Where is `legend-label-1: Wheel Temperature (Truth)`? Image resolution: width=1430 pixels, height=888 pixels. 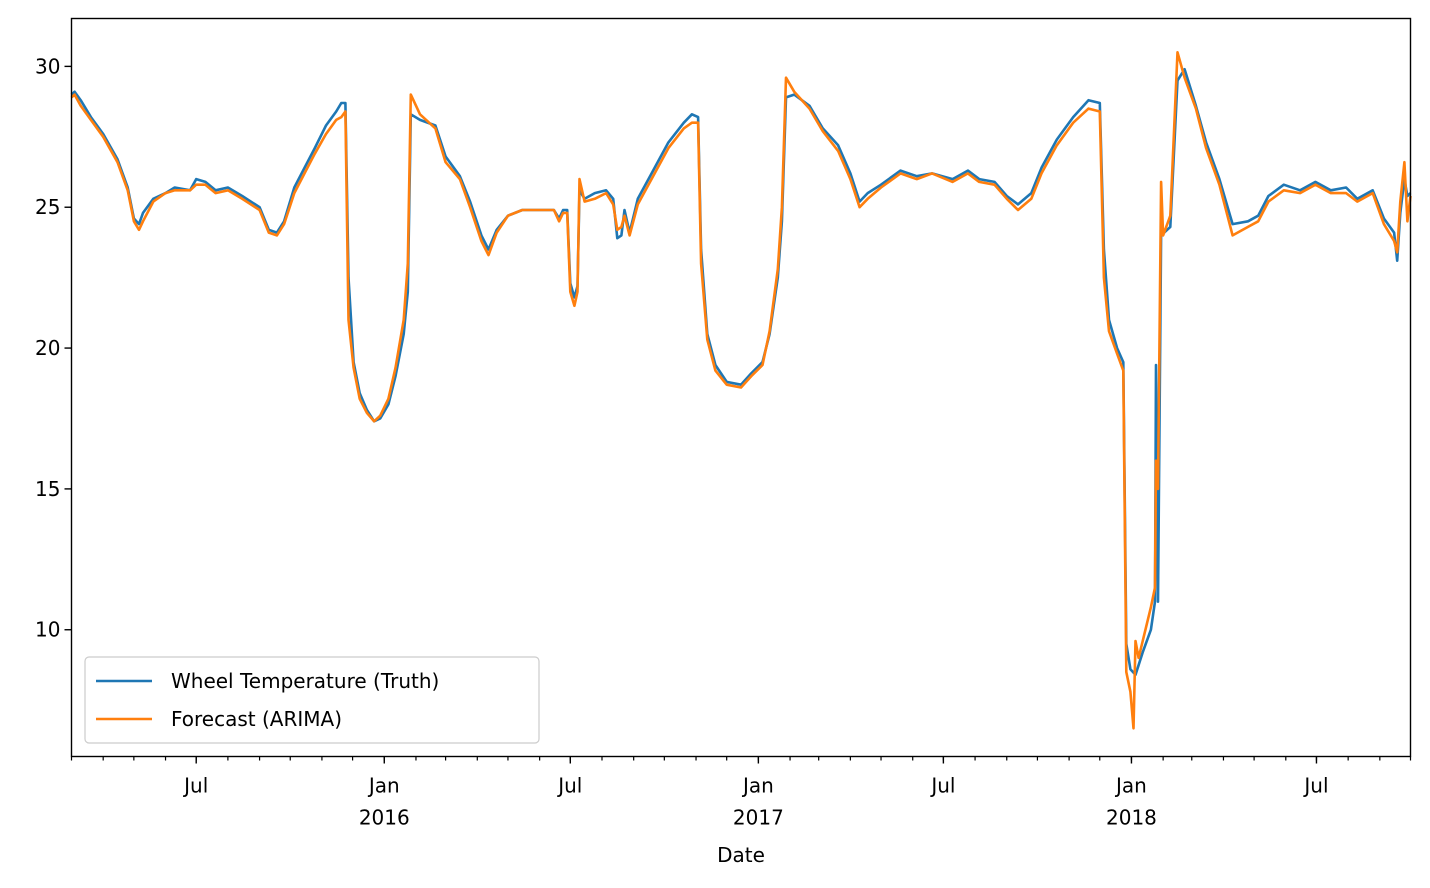
legend-label-1: Wheel Temperature (Truth) is located at coordinates (305, 681).